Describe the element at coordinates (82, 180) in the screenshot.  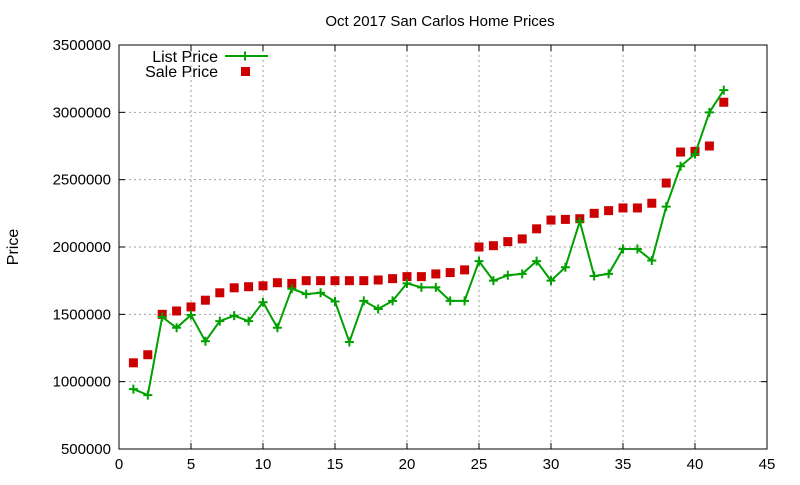
I see `y-tick-label: 2500000` at that location.